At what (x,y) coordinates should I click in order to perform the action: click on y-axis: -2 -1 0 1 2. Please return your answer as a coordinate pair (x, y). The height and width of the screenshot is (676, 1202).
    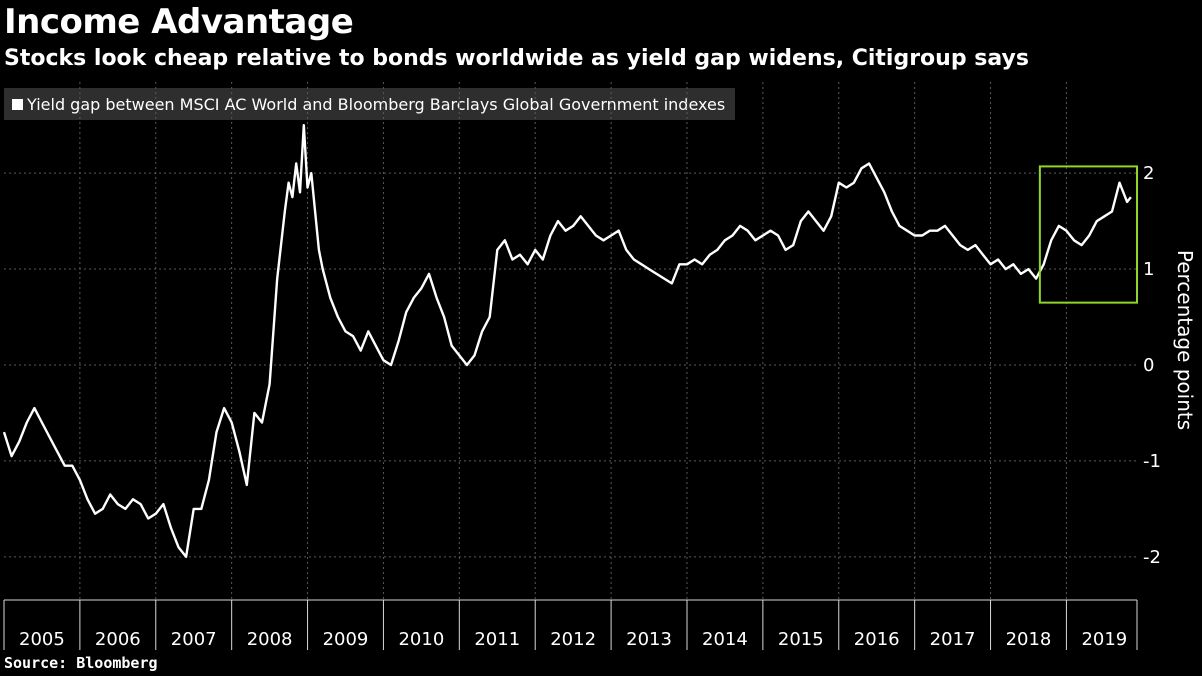
    Looking at the image, I should click on (1152, 365).